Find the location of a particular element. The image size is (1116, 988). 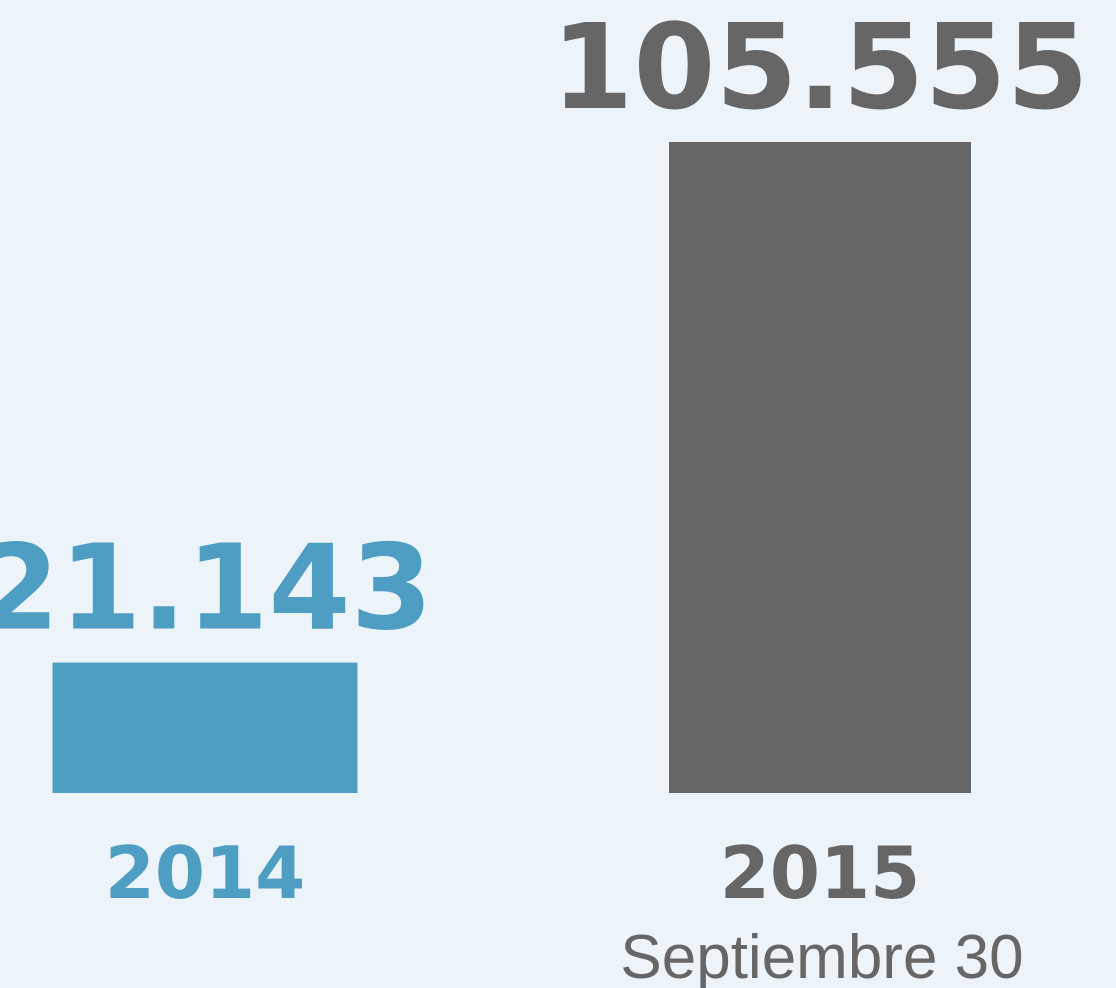

value-label: 105.555 is located at coordinates (819, 68).